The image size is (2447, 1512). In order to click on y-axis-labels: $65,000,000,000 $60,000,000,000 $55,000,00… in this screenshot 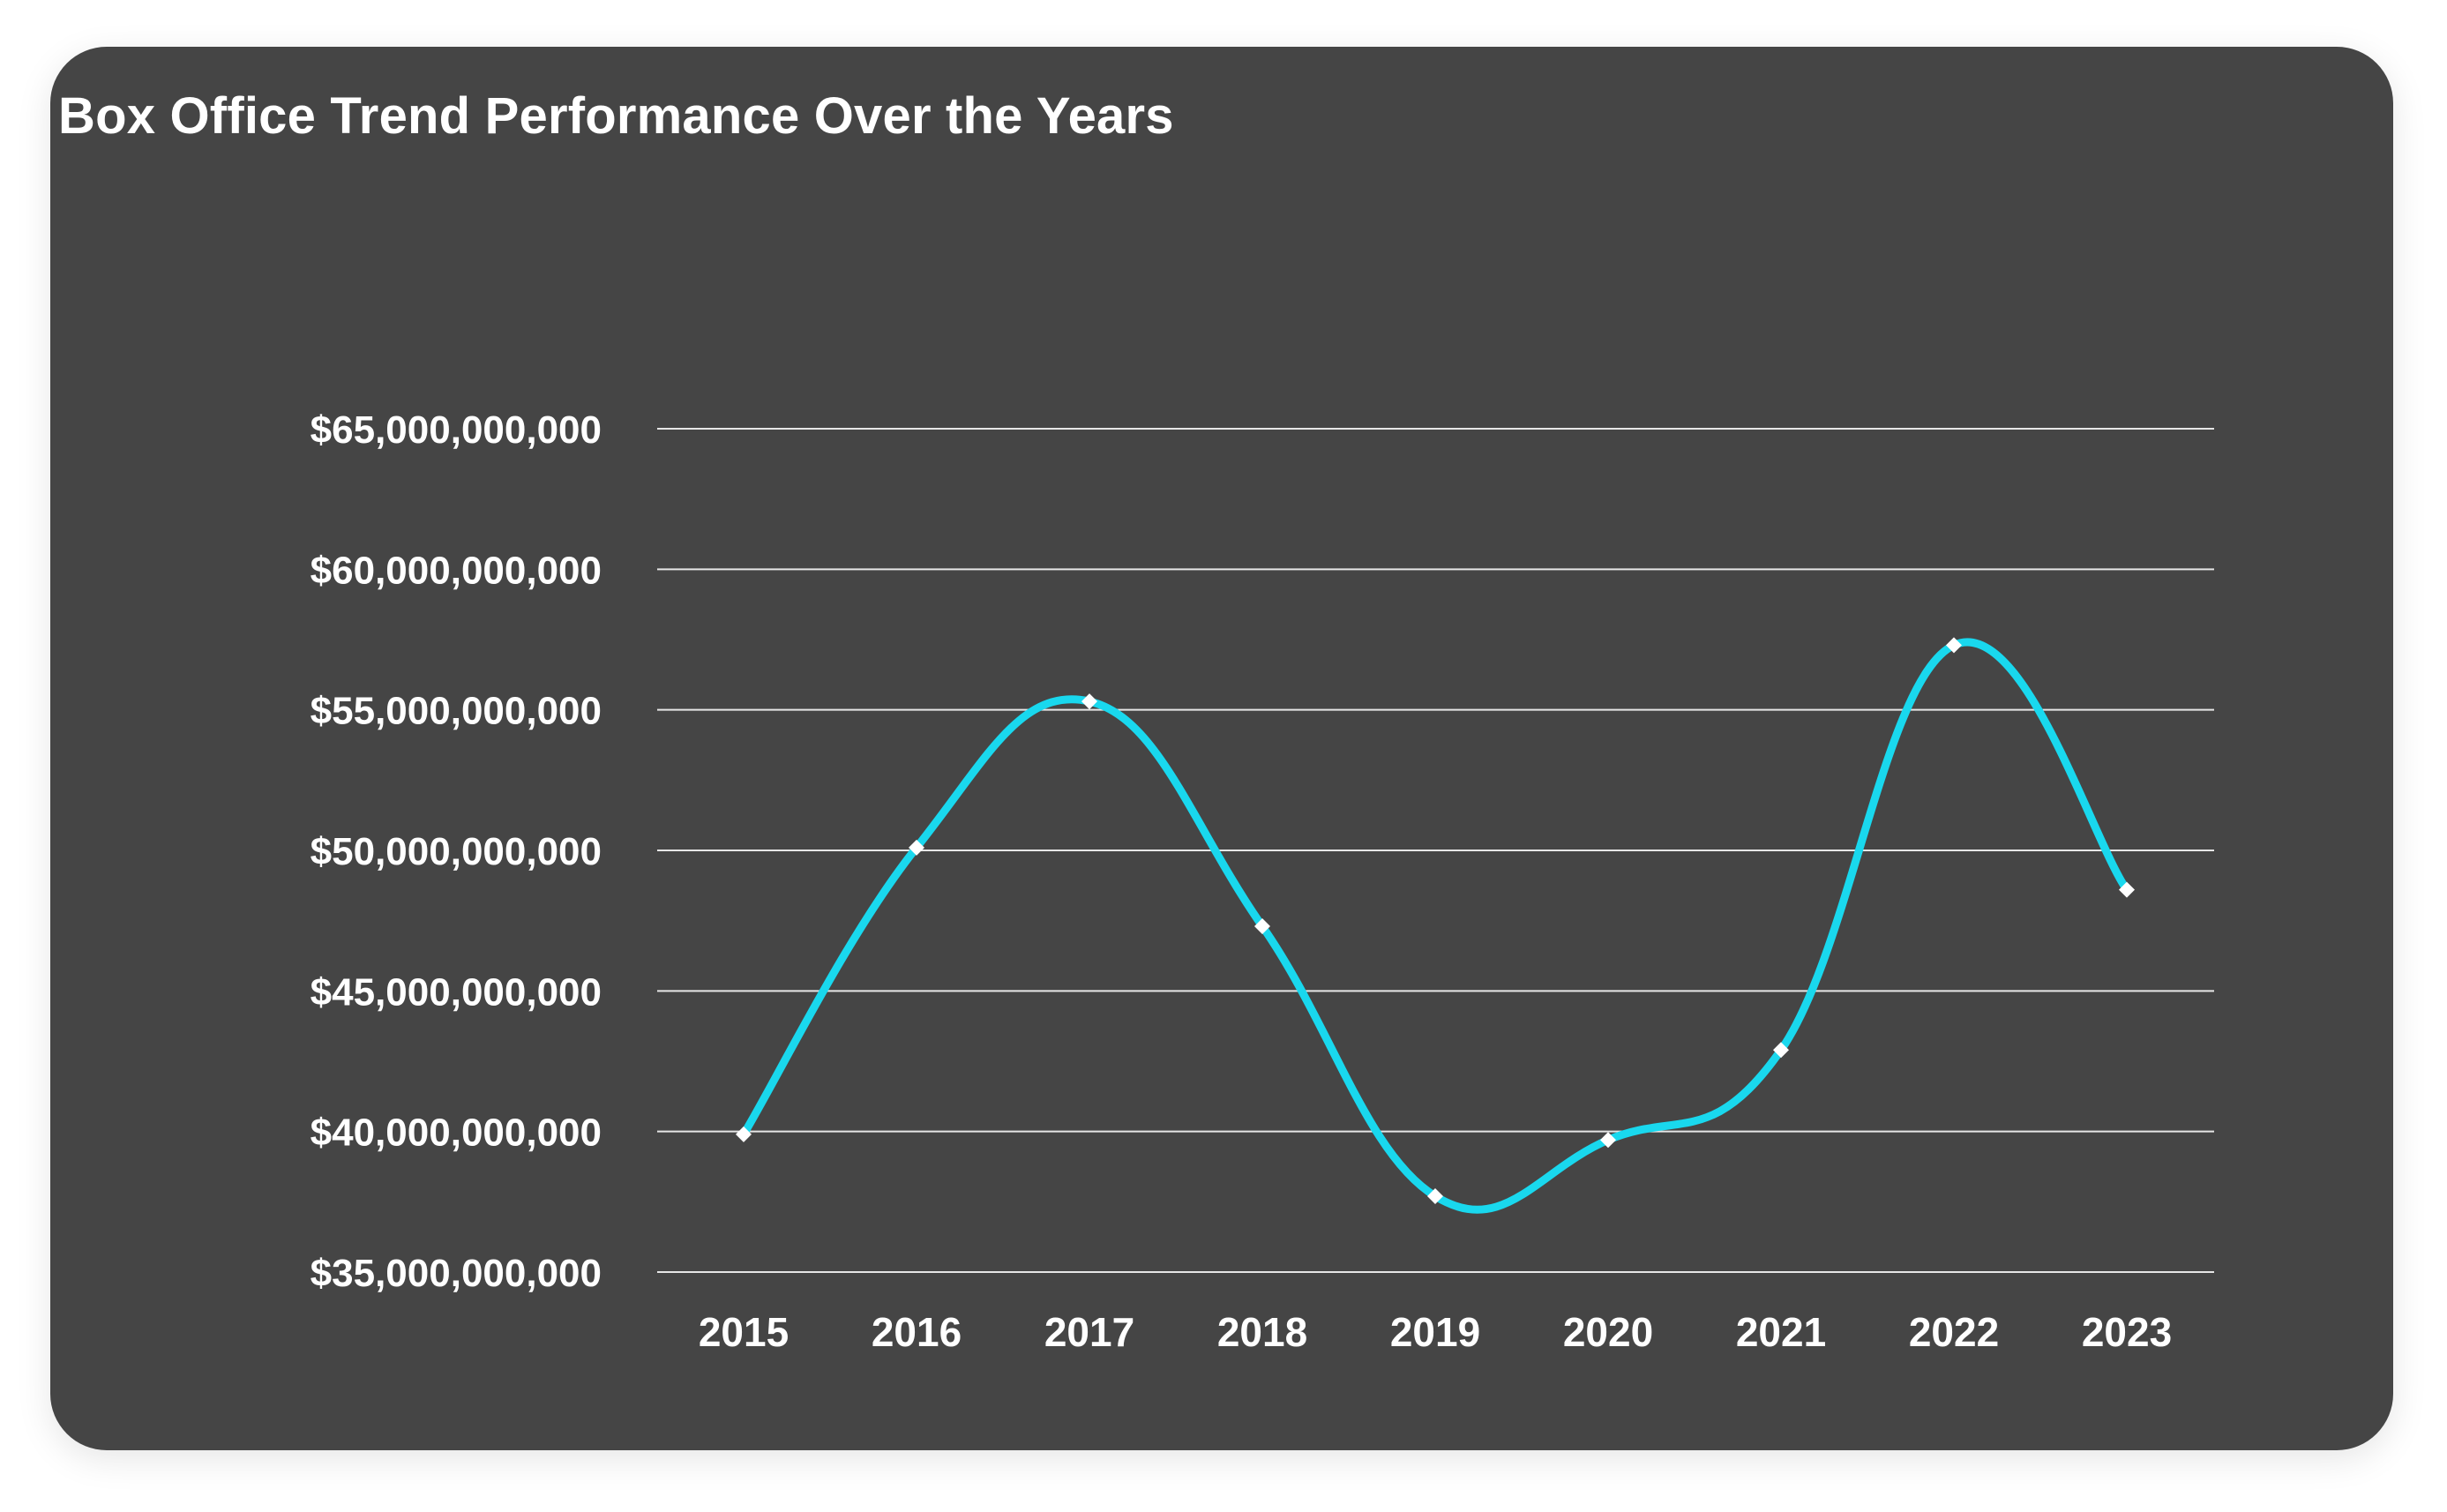, I will do `click(456, 851)`.